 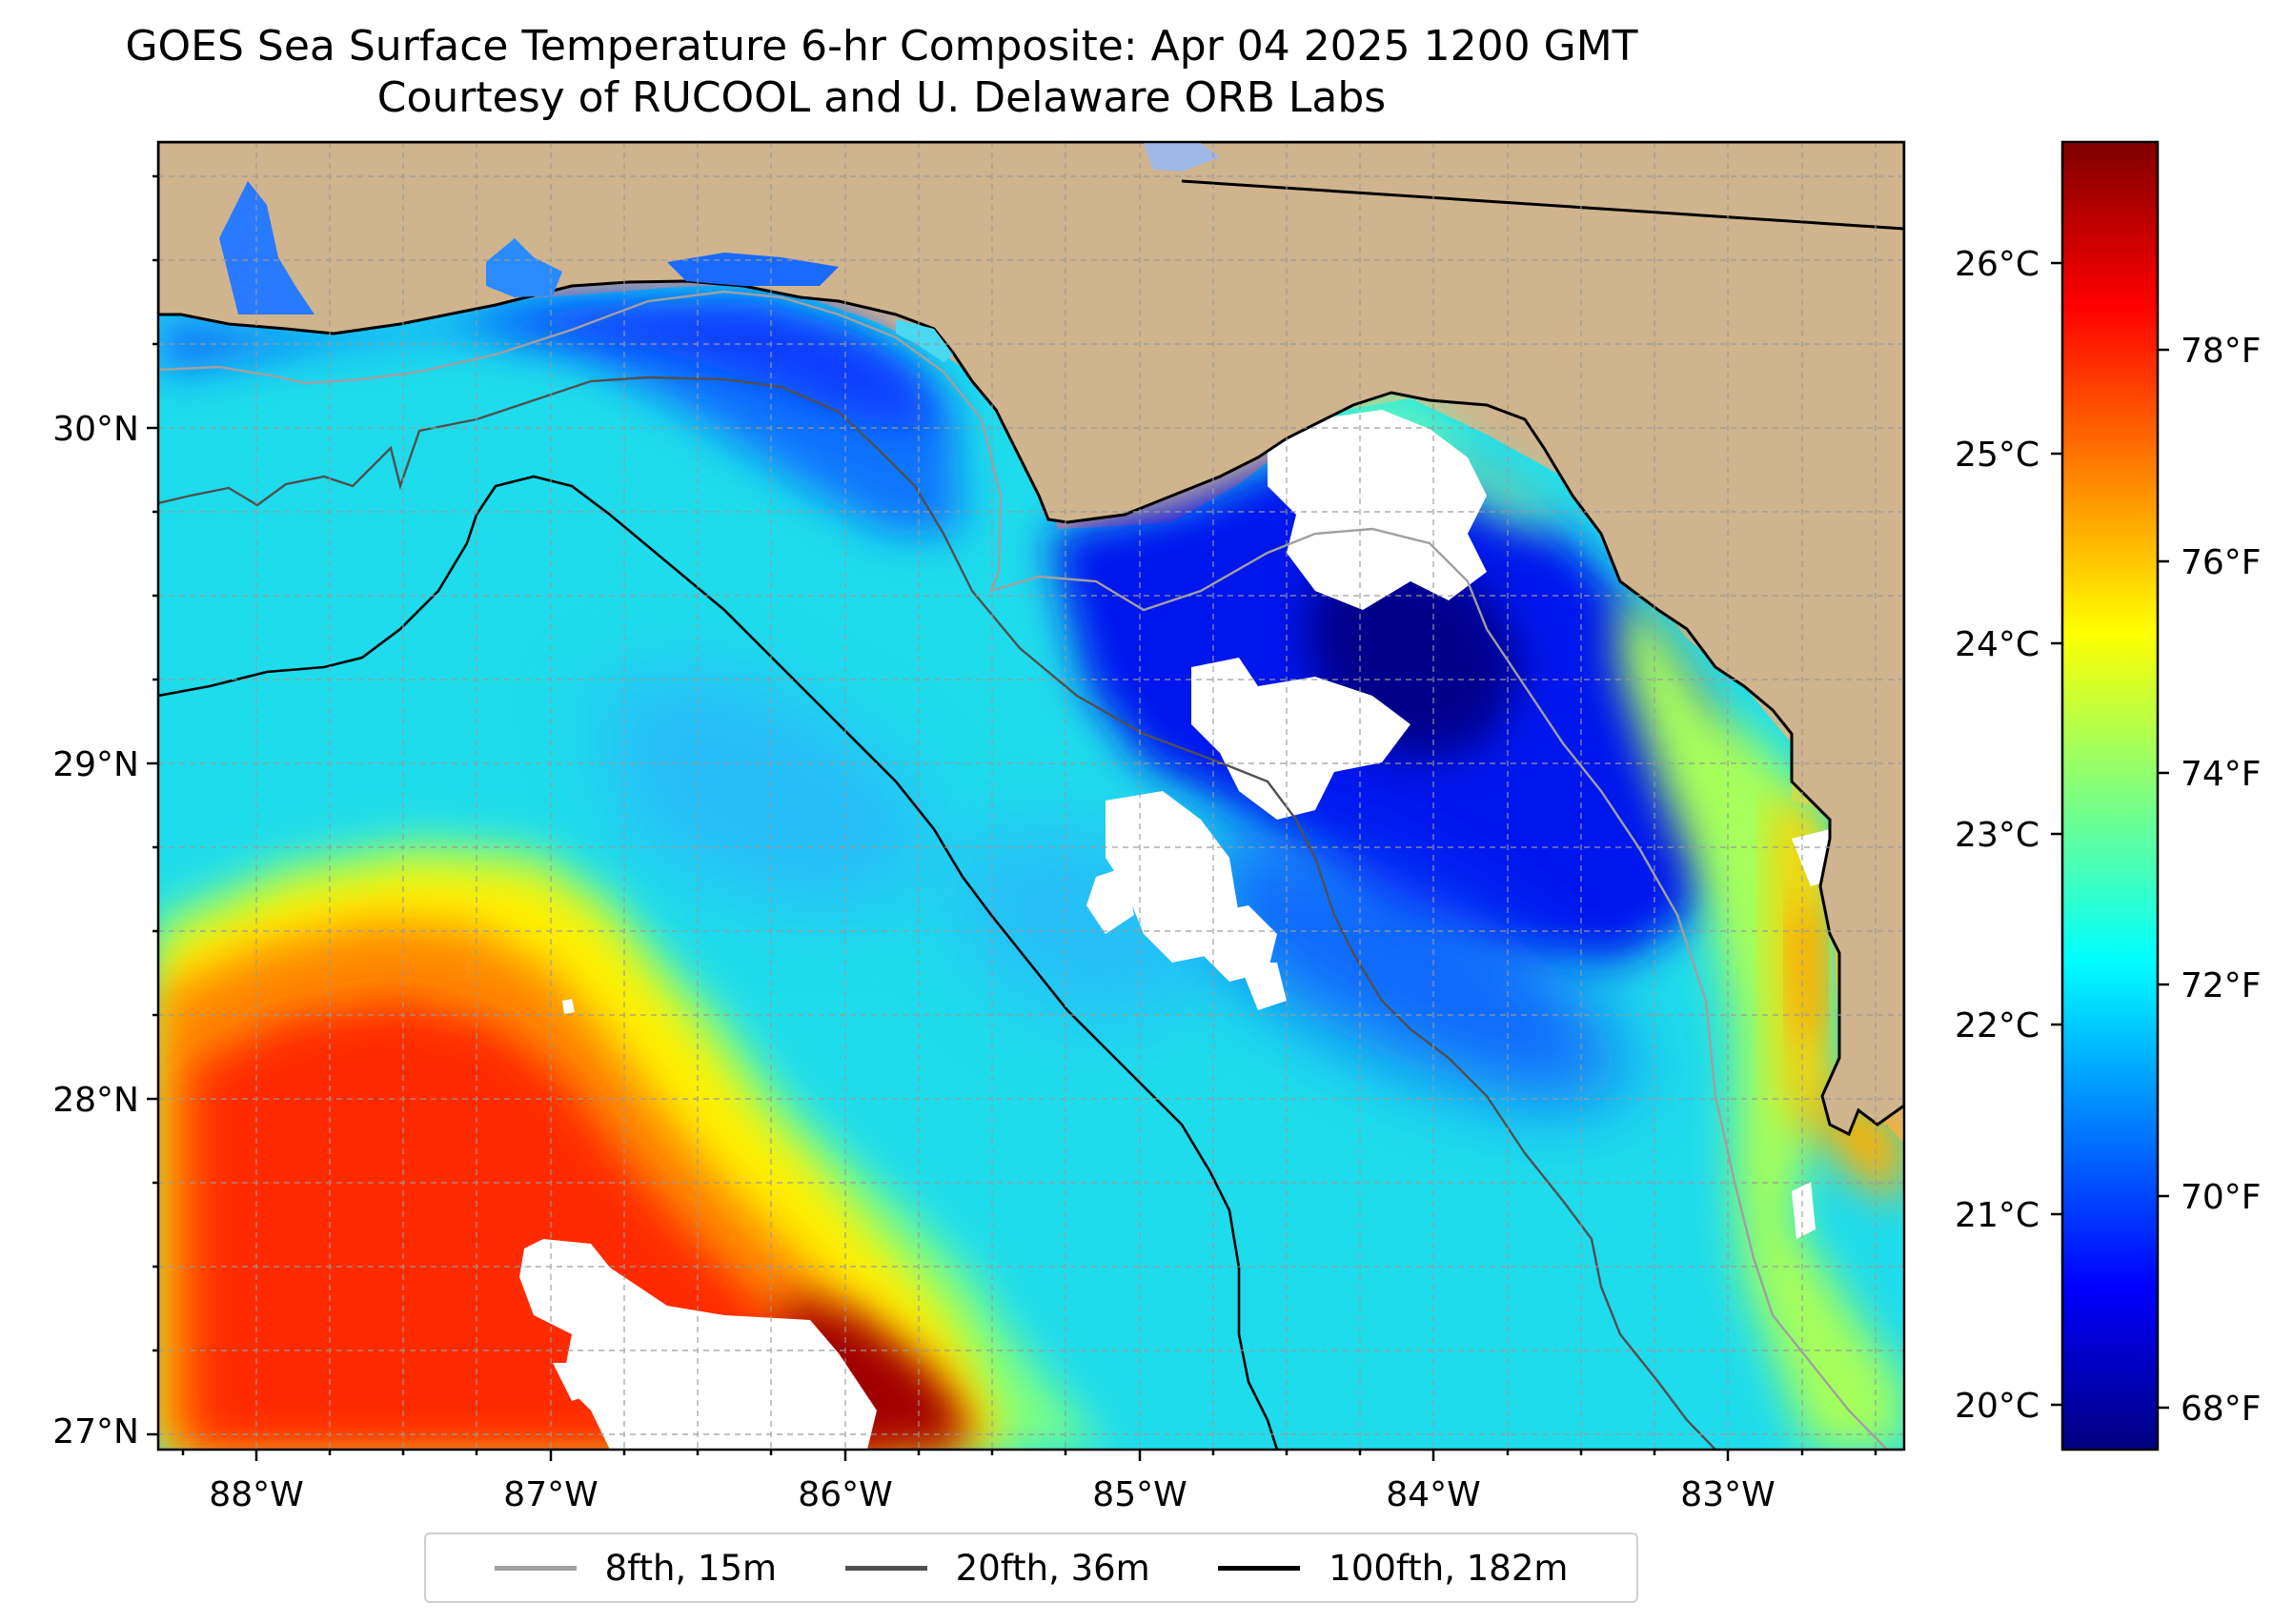 I want to click on legend-label: 8fth, 15m, so click(x=691, y=1568).